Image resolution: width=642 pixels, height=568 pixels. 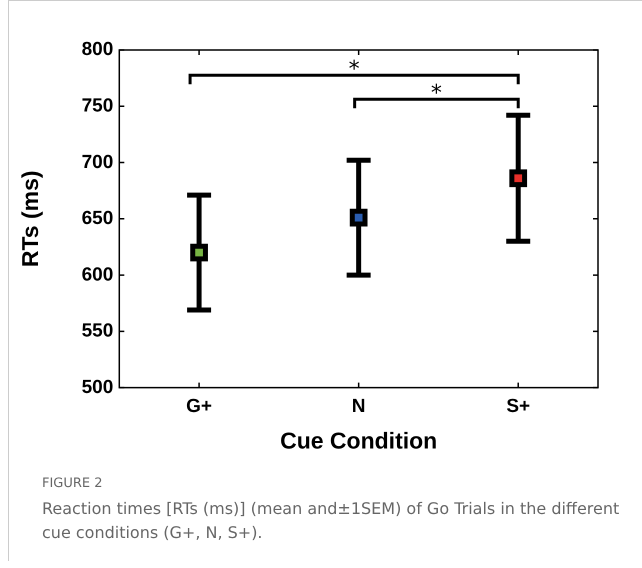 I want to click on x-tick-label: S+, so click(x=518, y=407).